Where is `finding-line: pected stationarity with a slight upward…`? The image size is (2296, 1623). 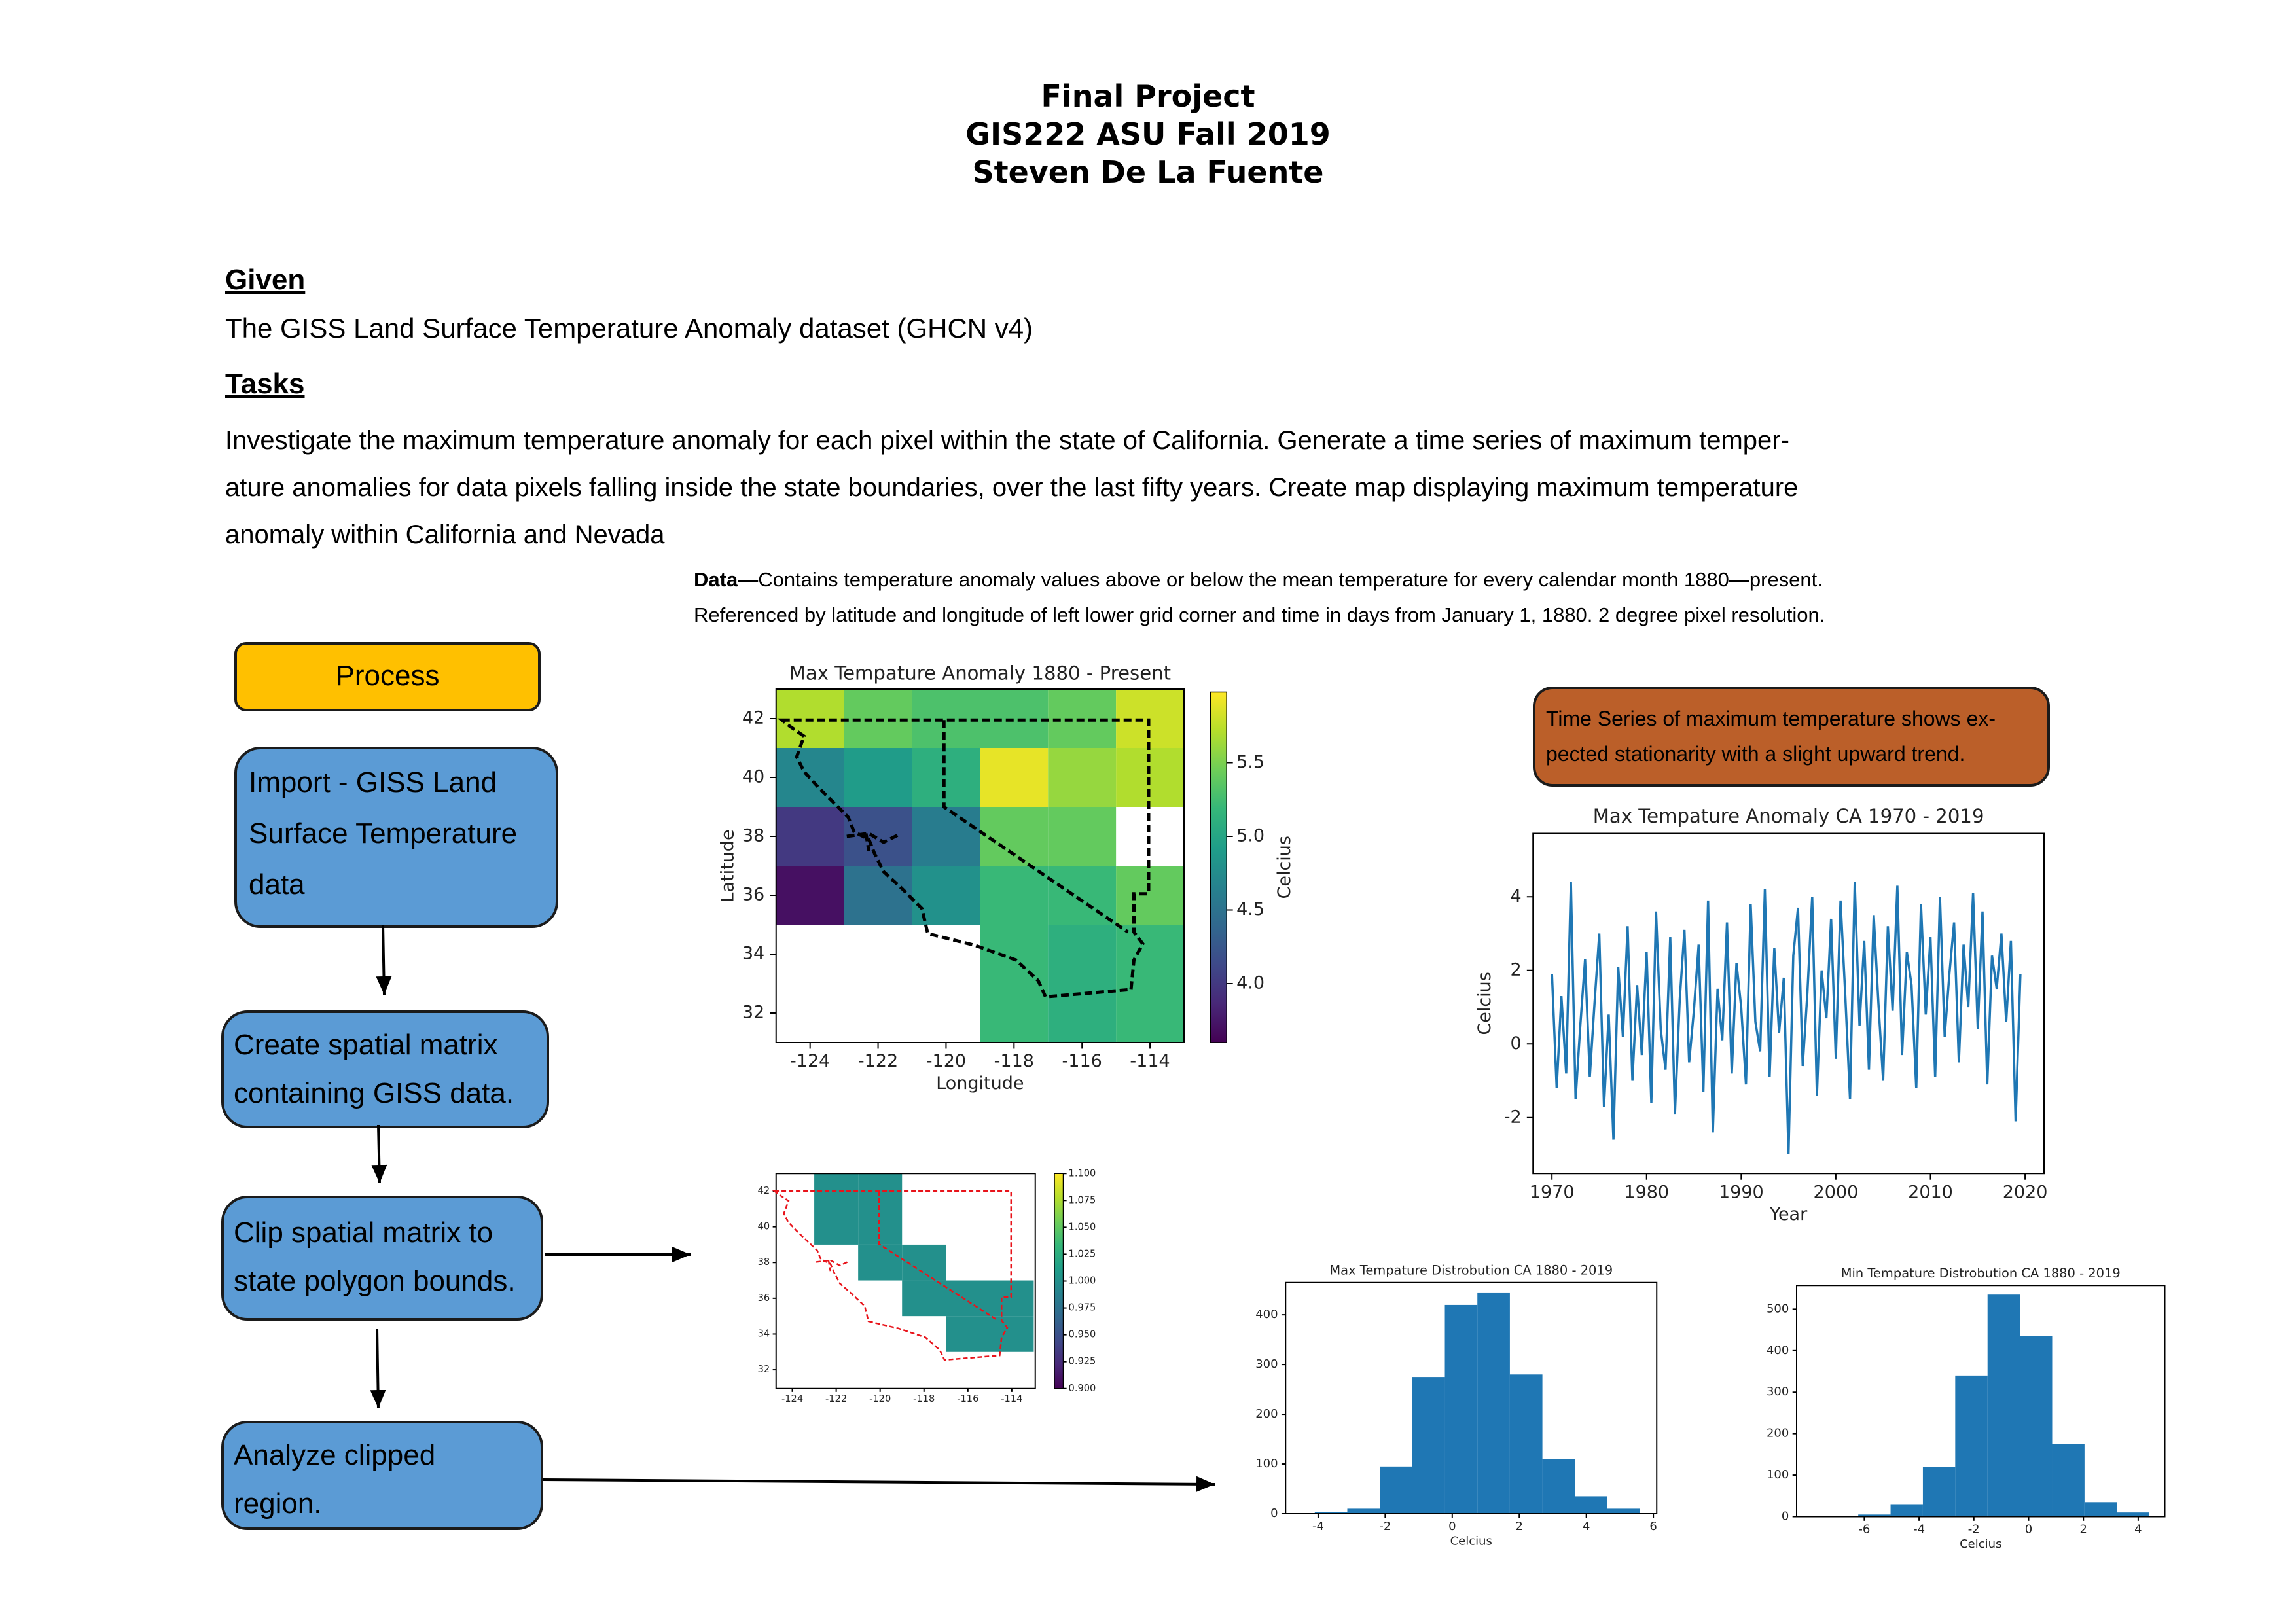 finding-line: pected stationarity with a slight upward… is located at coordinates (1755, 754).